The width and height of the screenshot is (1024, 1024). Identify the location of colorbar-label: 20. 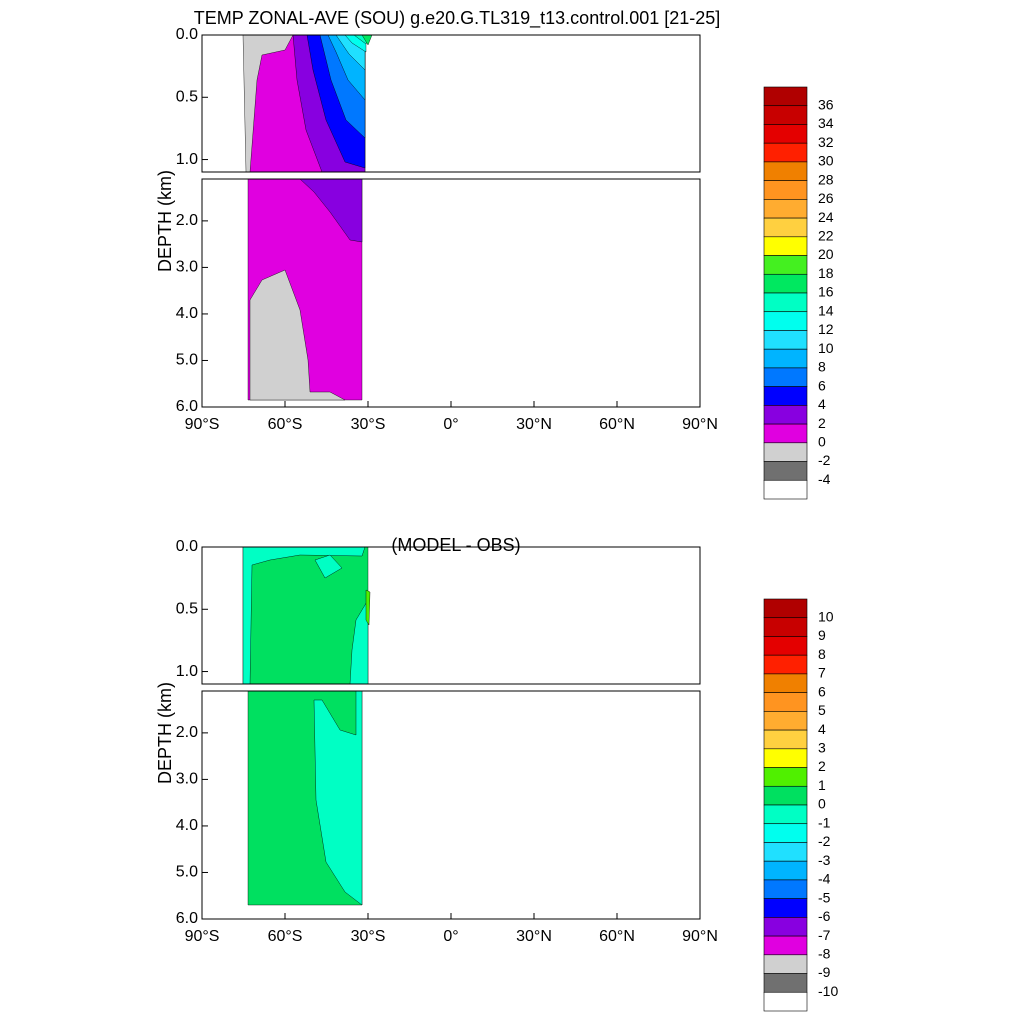
(826, 254).